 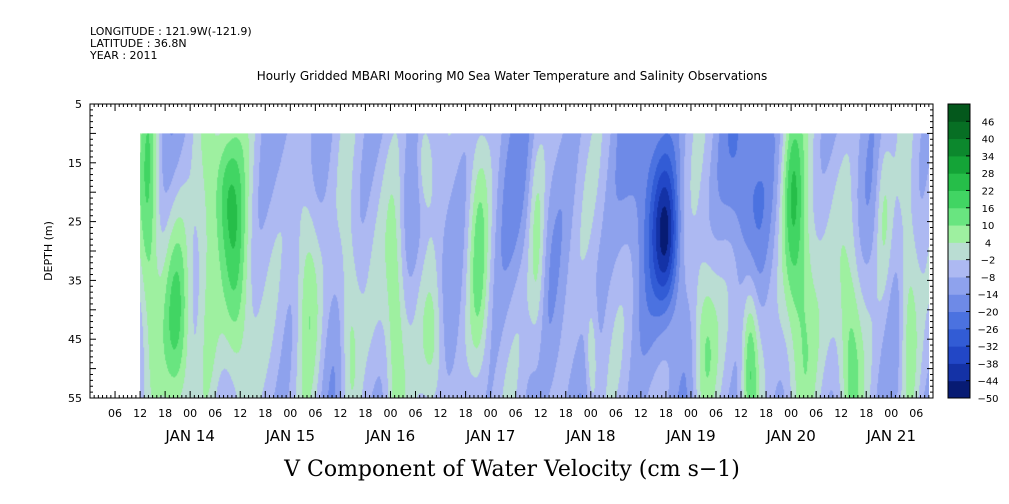 What do you see at coordinates (891, 436) in the screenshot?
I see `x-day-label: JAN 21` at bounding box center [891, 436].